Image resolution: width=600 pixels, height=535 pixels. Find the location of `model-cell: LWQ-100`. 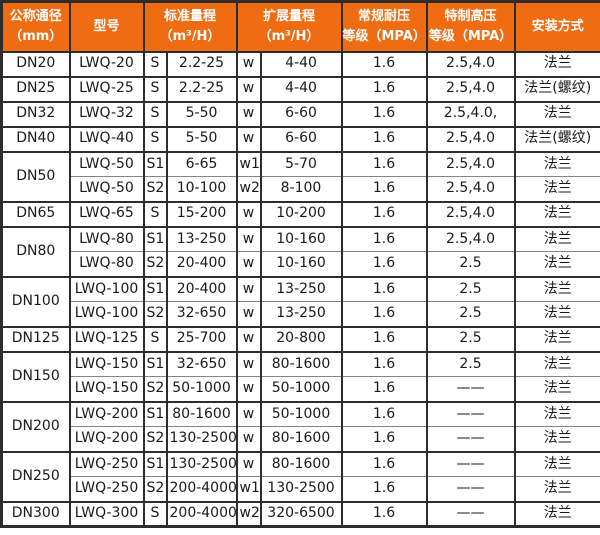

model-cell: LWQ-100 is located at coordinates (106, 288).